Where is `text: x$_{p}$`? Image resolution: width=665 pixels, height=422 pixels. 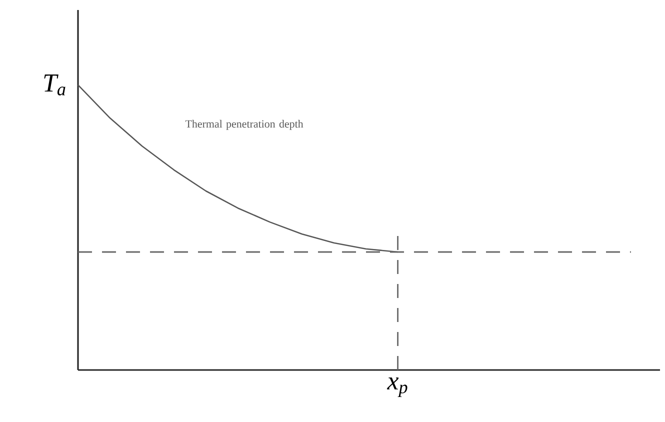
text: x$_{p}$ is located at coordinates (397, 387).